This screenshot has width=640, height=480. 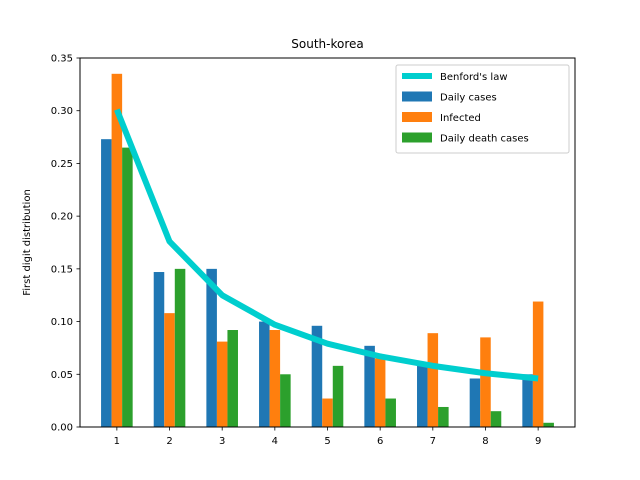 What do you see at coordinates (275, 441) in the screenshot?
I see `x-tick-label: 4` at bounding box center [275, 441].